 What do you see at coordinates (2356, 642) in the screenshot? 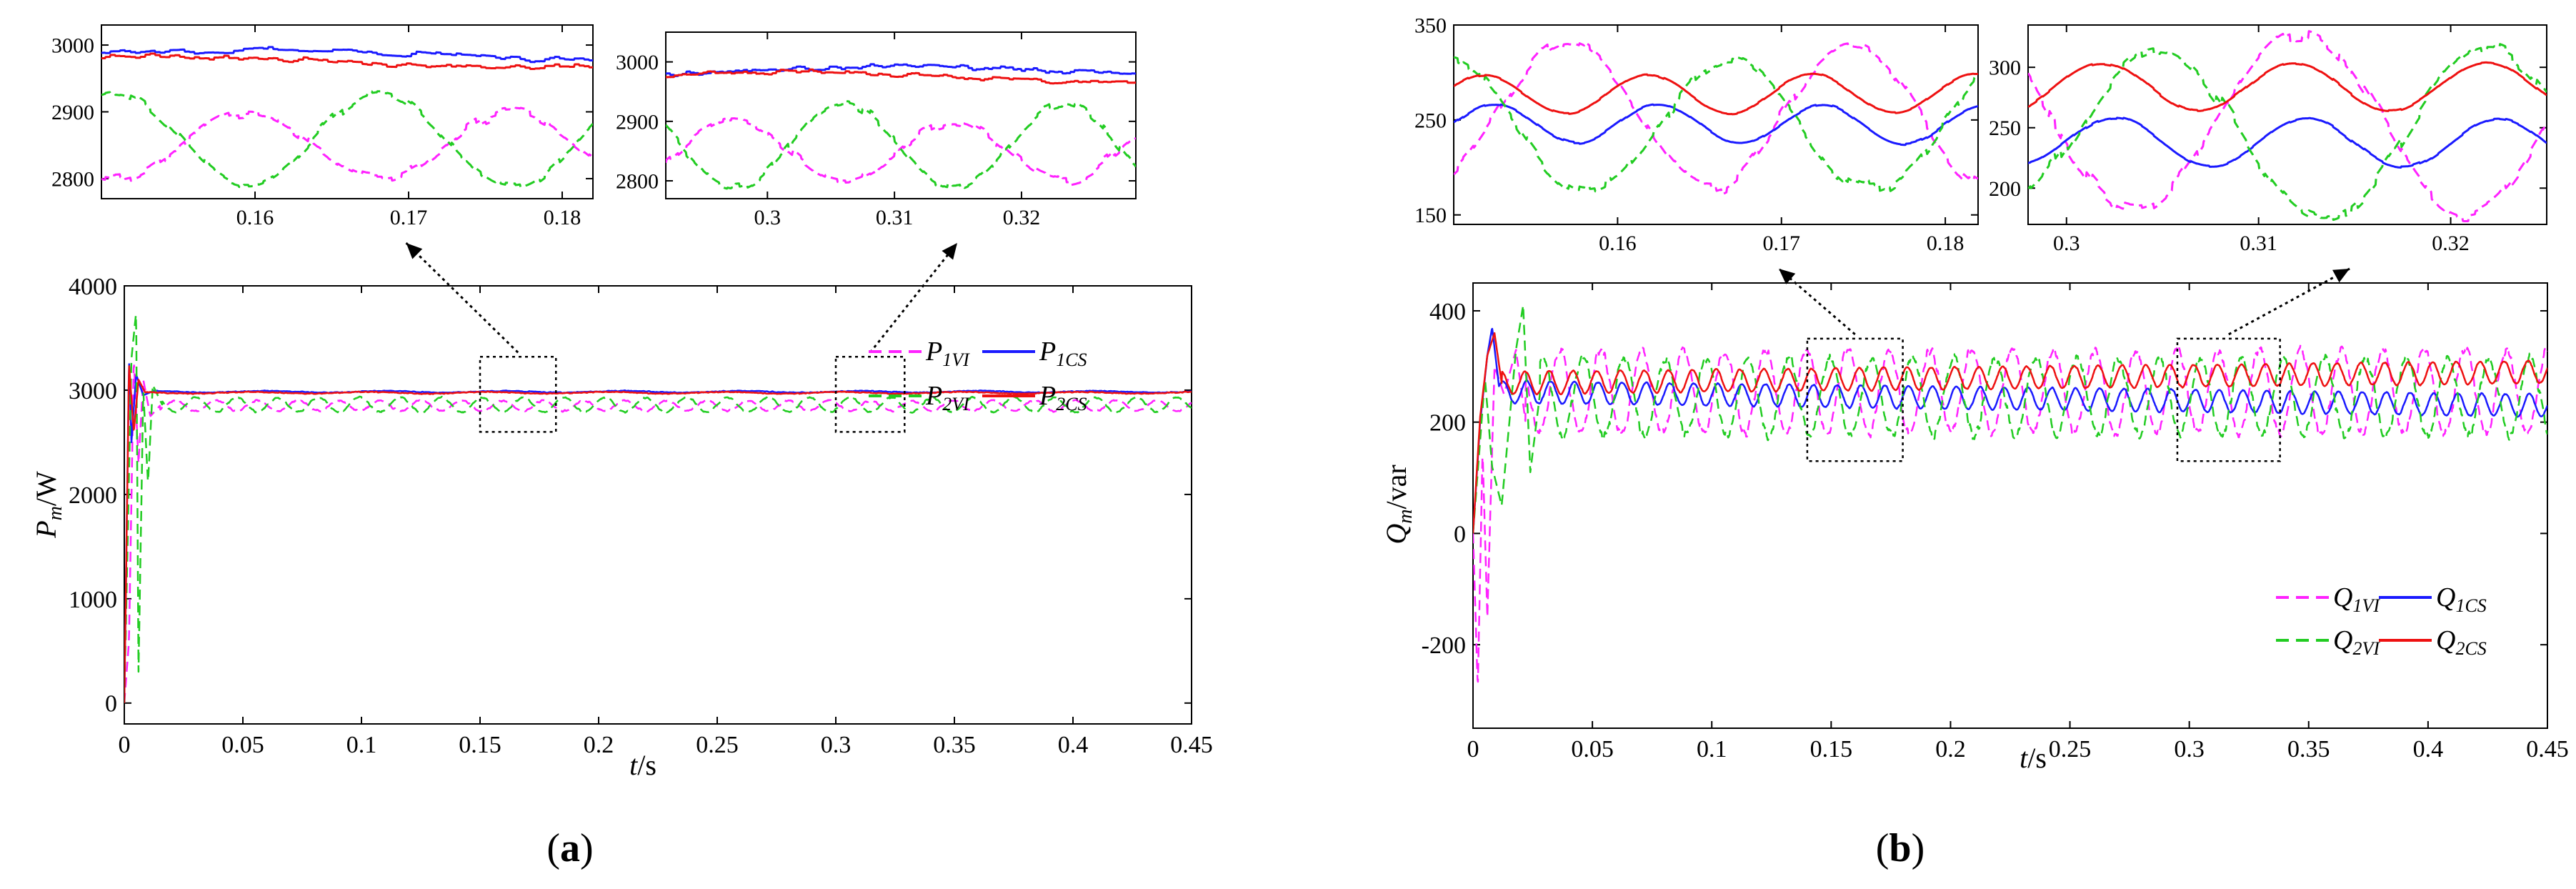
I see `legend-label-q2vi: Q2VI` at bounding box center [2356, 642].